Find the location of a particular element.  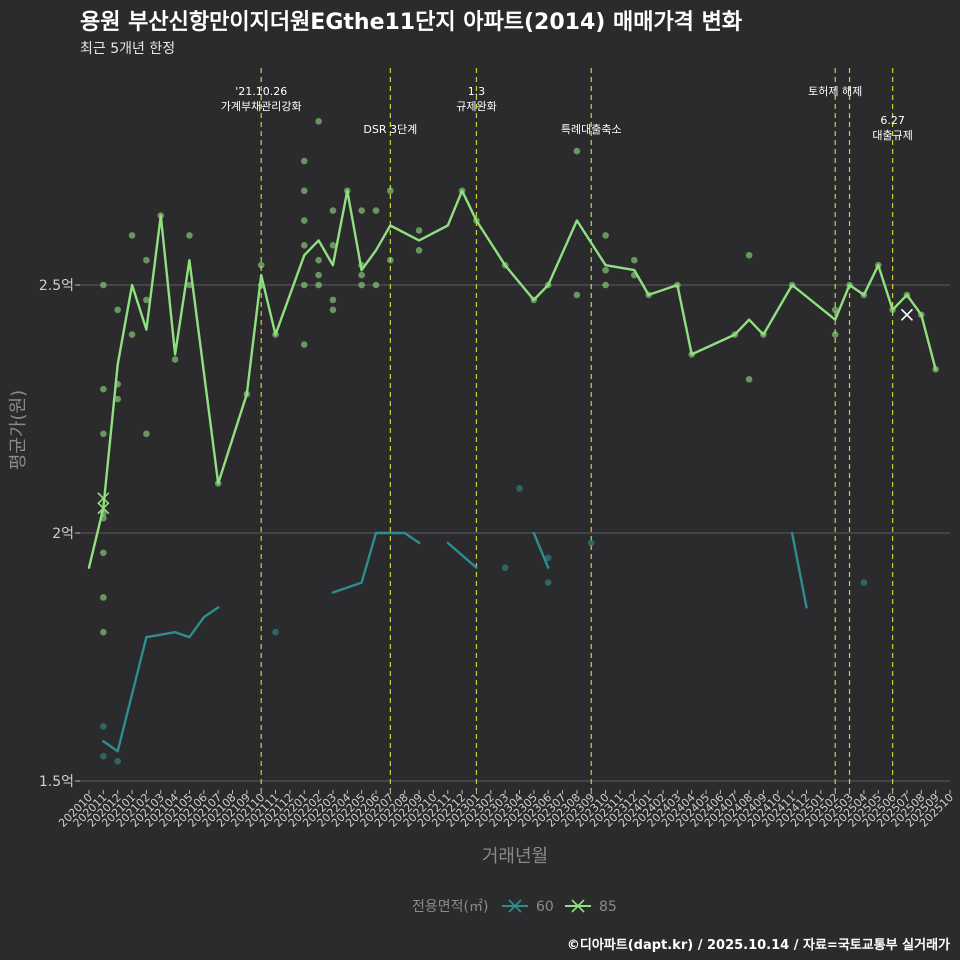

event-label: 1.3 is located at coordinates (477, 91).